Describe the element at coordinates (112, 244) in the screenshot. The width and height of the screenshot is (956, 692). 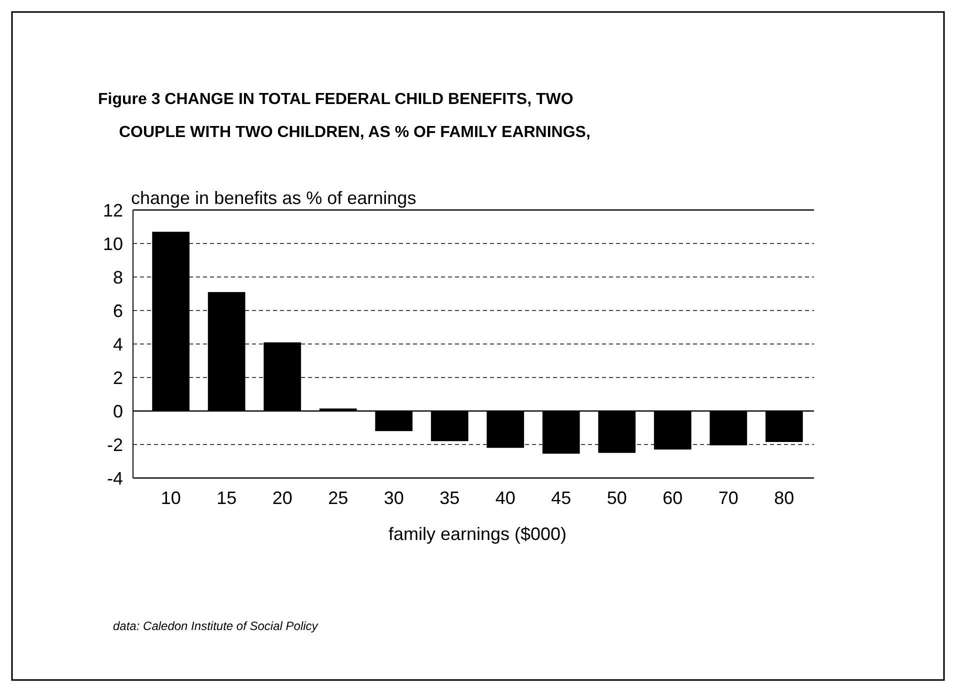
I see `y-tick-label: 10` at that location.